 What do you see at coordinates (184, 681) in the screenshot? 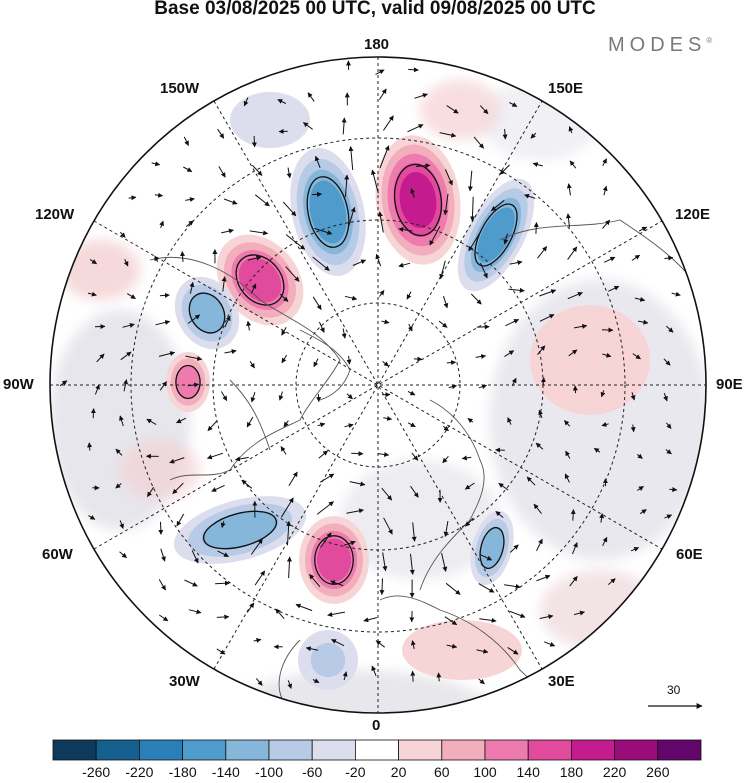
I see `lon-label-30w: 30W` at bounding box center [184, 681].